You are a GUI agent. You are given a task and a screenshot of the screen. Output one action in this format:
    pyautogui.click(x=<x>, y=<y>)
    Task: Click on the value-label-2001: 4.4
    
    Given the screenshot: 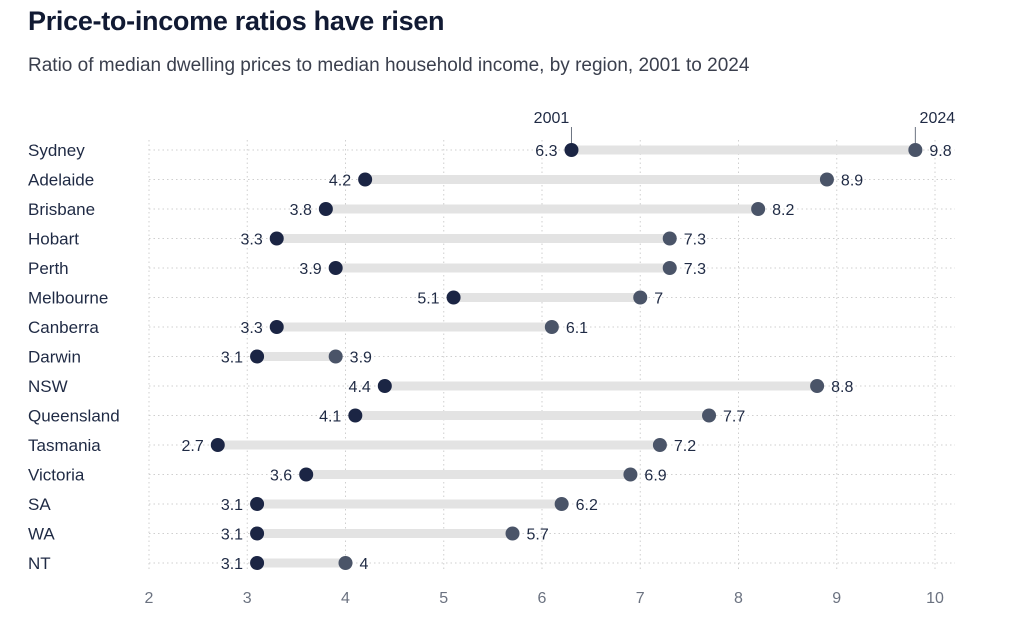 What is the action you would take?
    pyautogui.click(x=360, y=387)
    